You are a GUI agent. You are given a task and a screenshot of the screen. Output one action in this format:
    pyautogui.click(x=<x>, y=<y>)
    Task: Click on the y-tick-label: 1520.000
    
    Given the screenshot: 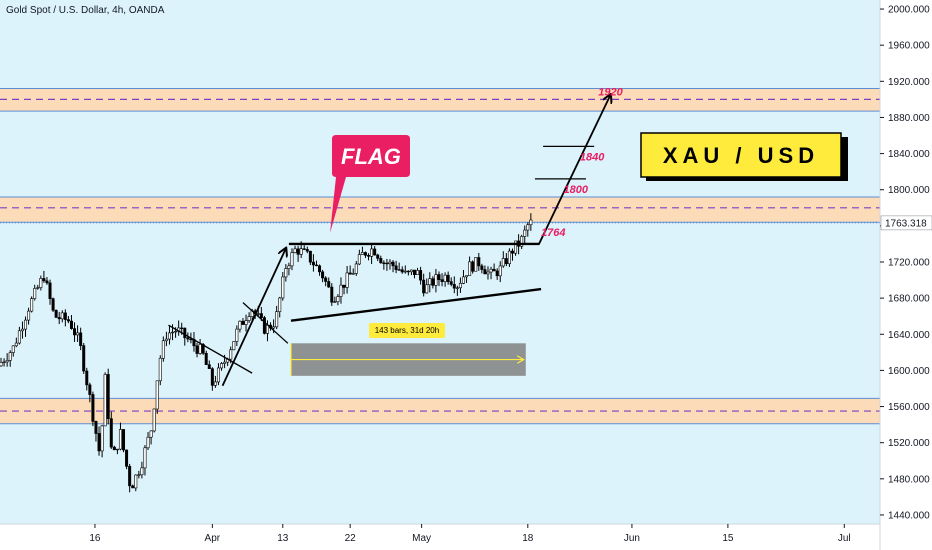 What is the action you would take?
    pyautogui.click(x=909, y=443)
    